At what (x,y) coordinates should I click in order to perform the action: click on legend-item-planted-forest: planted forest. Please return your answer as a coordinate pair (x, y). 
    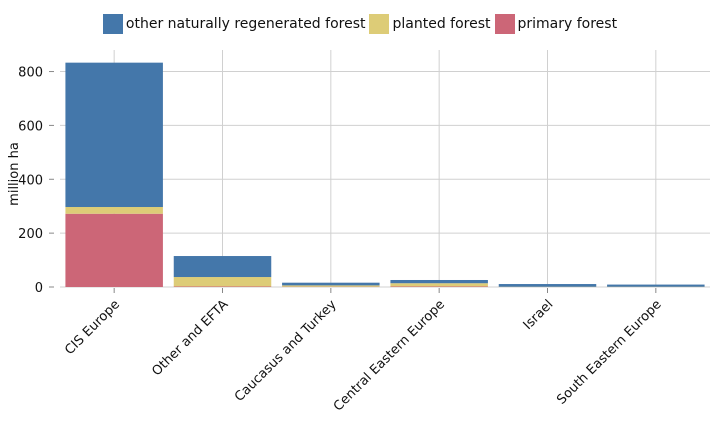
    Looking at the image, I should click on (430, 24).